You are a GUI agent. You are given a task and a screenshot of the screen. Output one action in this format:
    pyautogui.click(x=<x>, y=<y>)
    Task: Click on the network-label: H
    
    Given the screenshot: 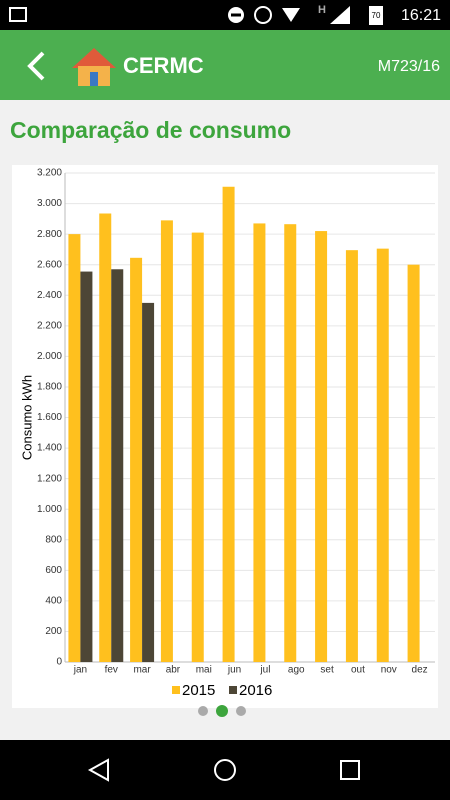 What is the action you would take?
    pyautogui.click(x=322, y=10)
    